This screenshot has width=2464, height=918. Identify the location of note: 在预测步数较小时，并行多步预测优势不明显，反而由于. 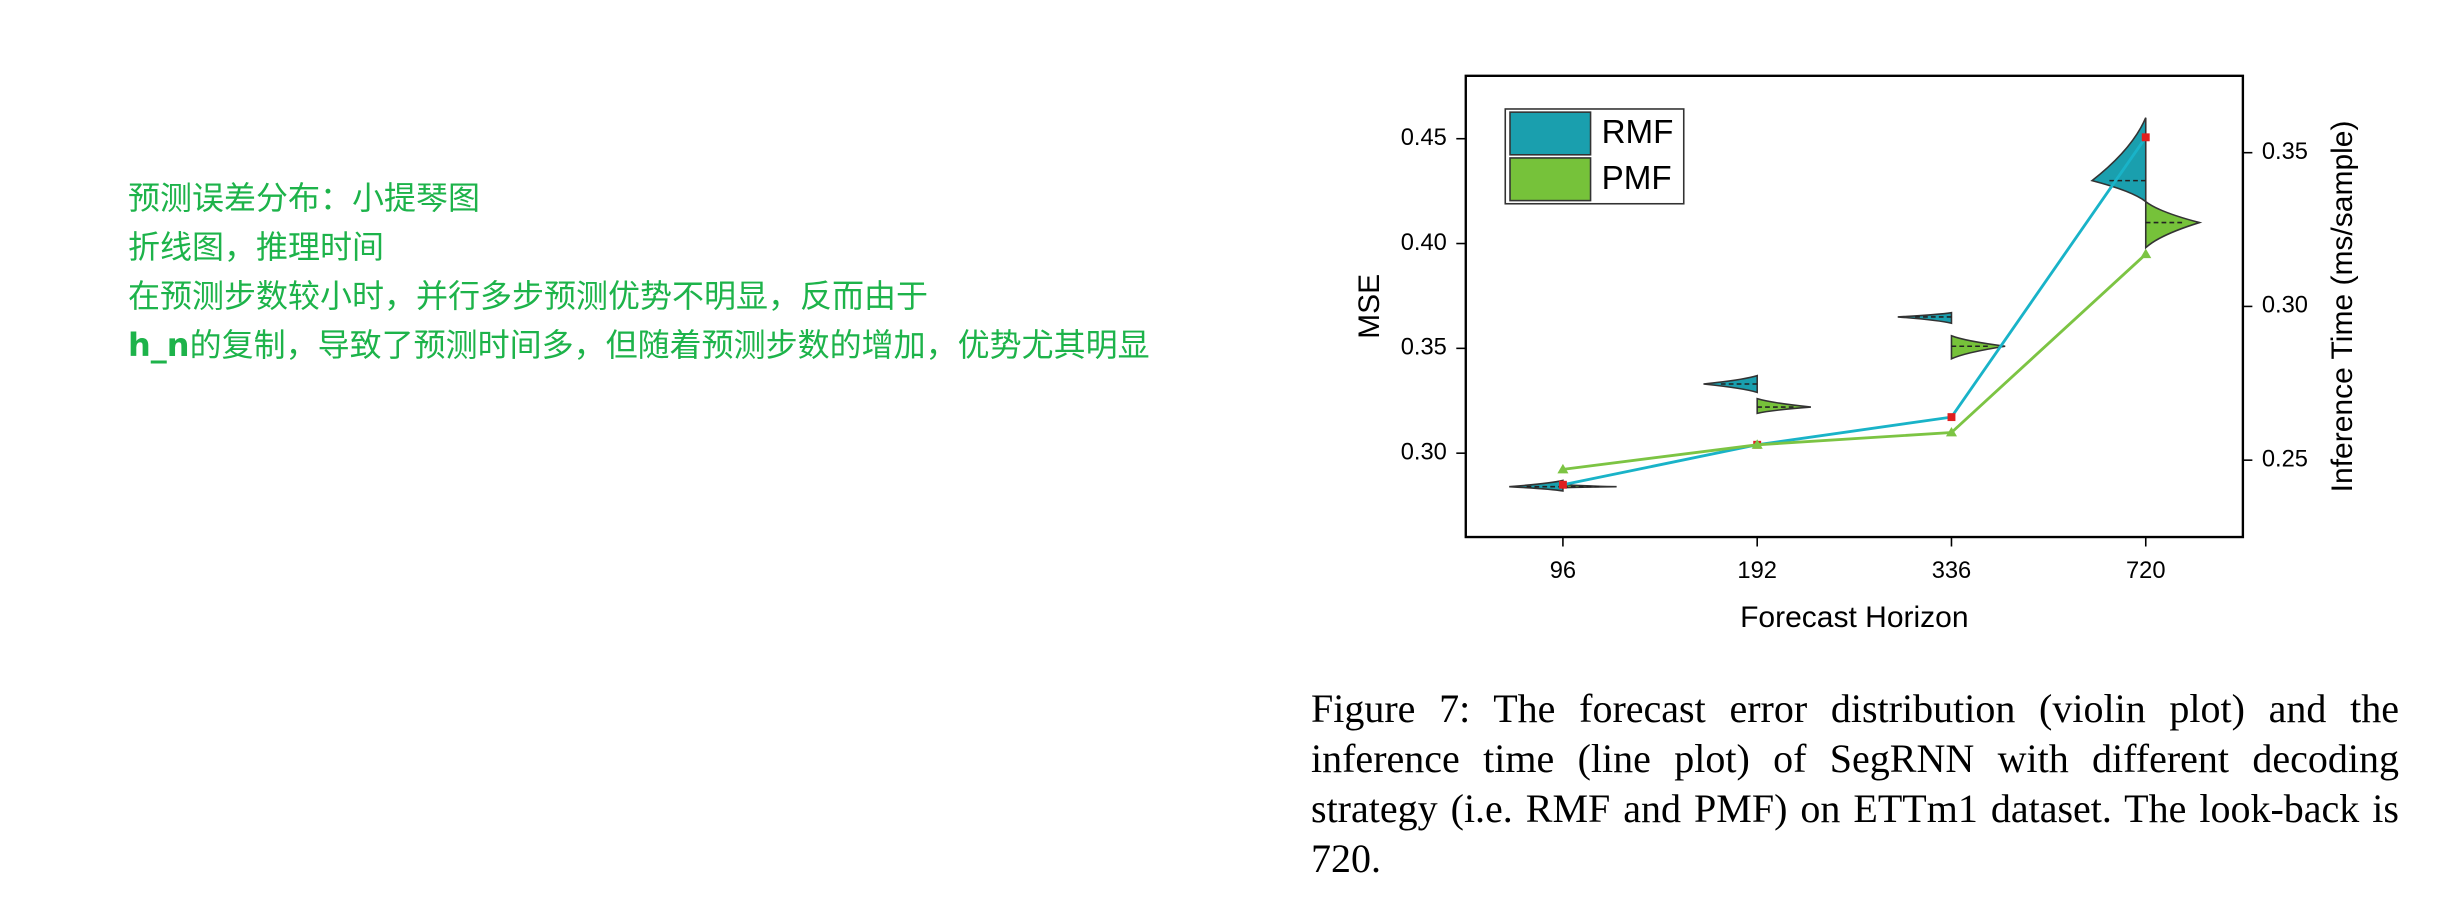
(528, 296).